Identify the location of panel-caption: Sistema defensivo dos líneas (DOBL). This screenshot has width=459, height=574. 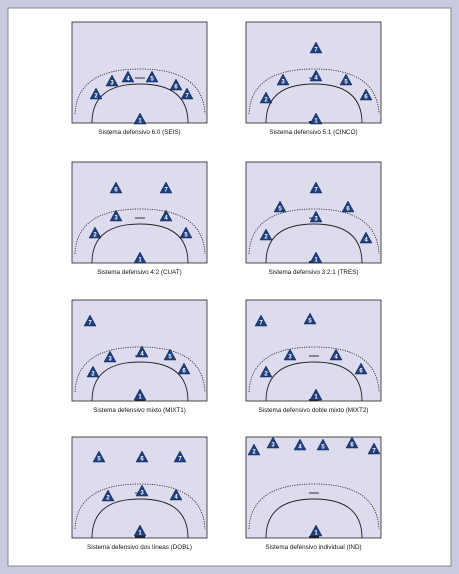
(139, 547).